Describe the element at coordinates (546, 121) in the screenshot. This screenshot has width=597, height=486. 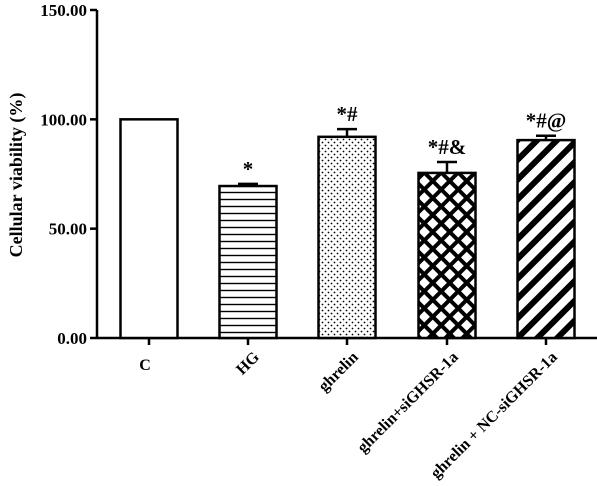
I see `significance-label: *#@` at that location.